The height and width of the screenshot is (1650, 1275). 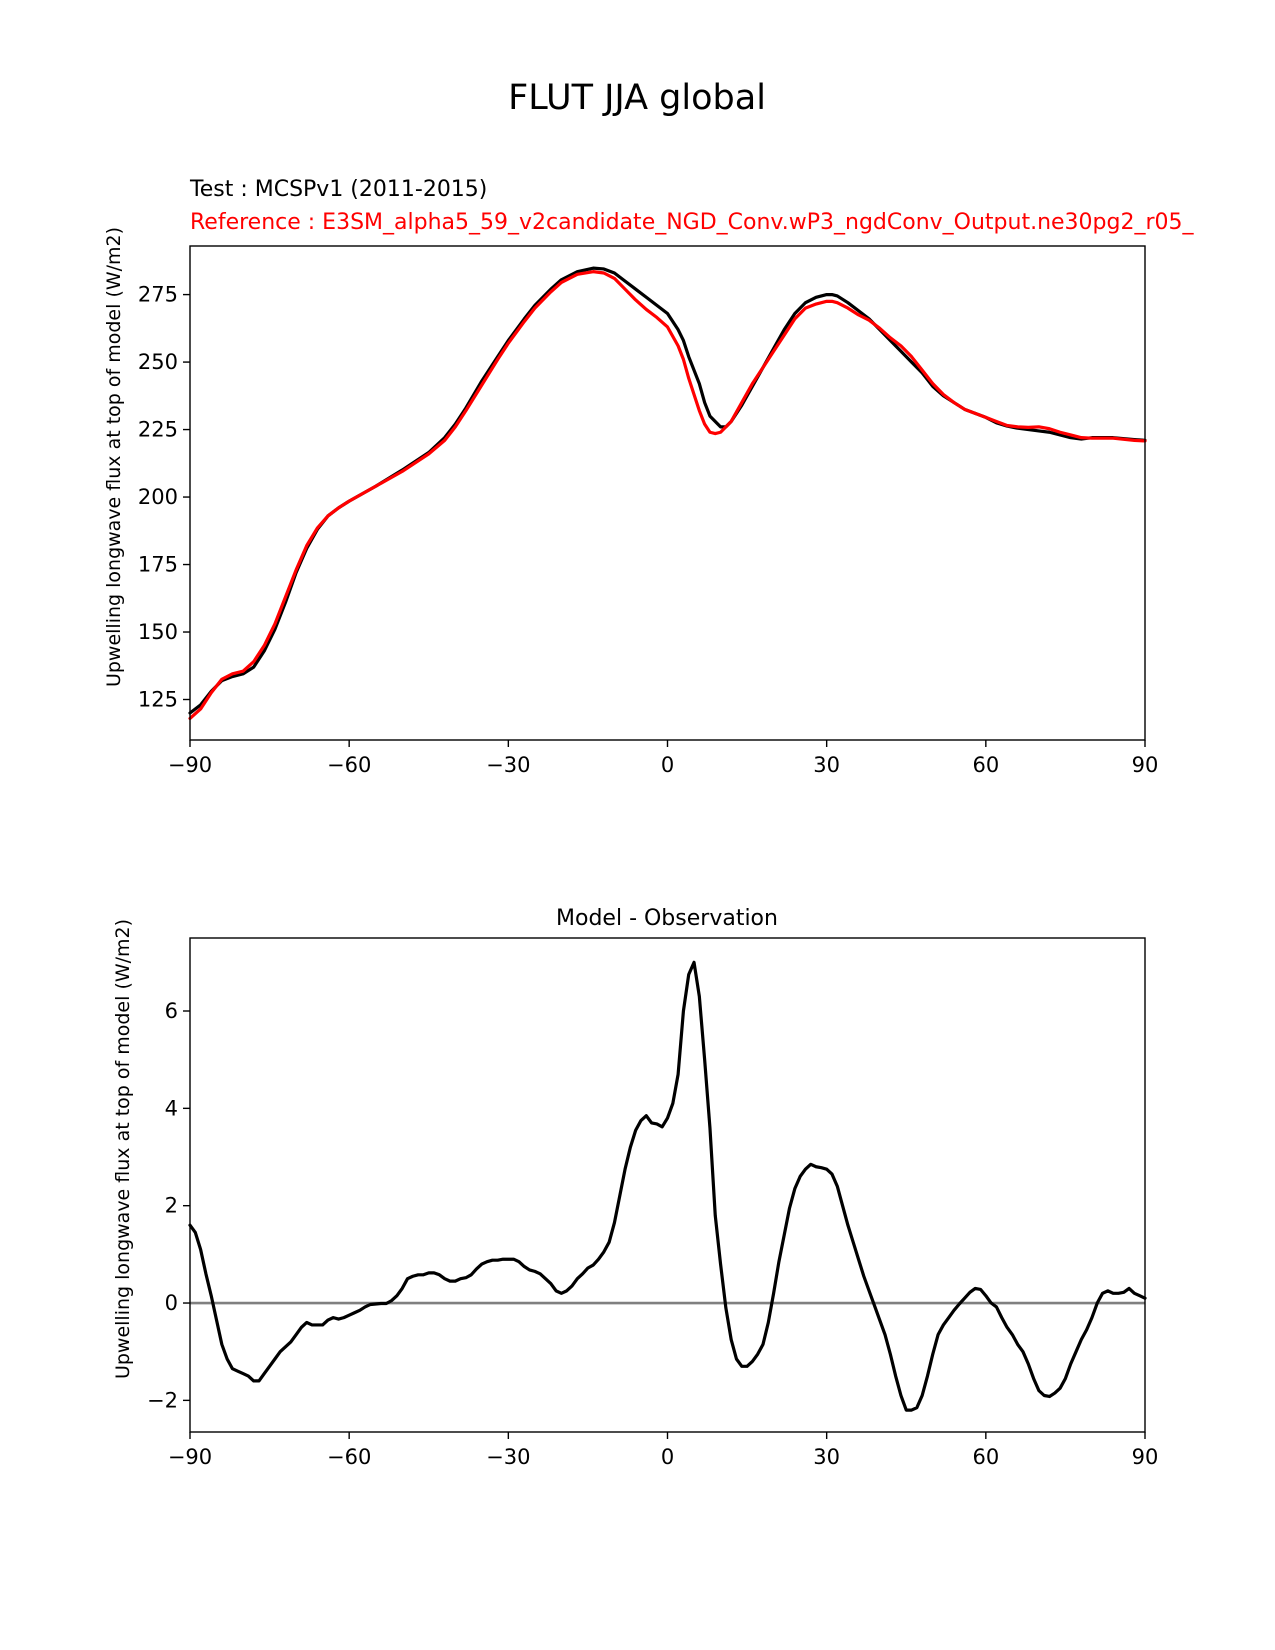 I want to click on figure-title: FLUT JJA global, so click(x=637, y=98).